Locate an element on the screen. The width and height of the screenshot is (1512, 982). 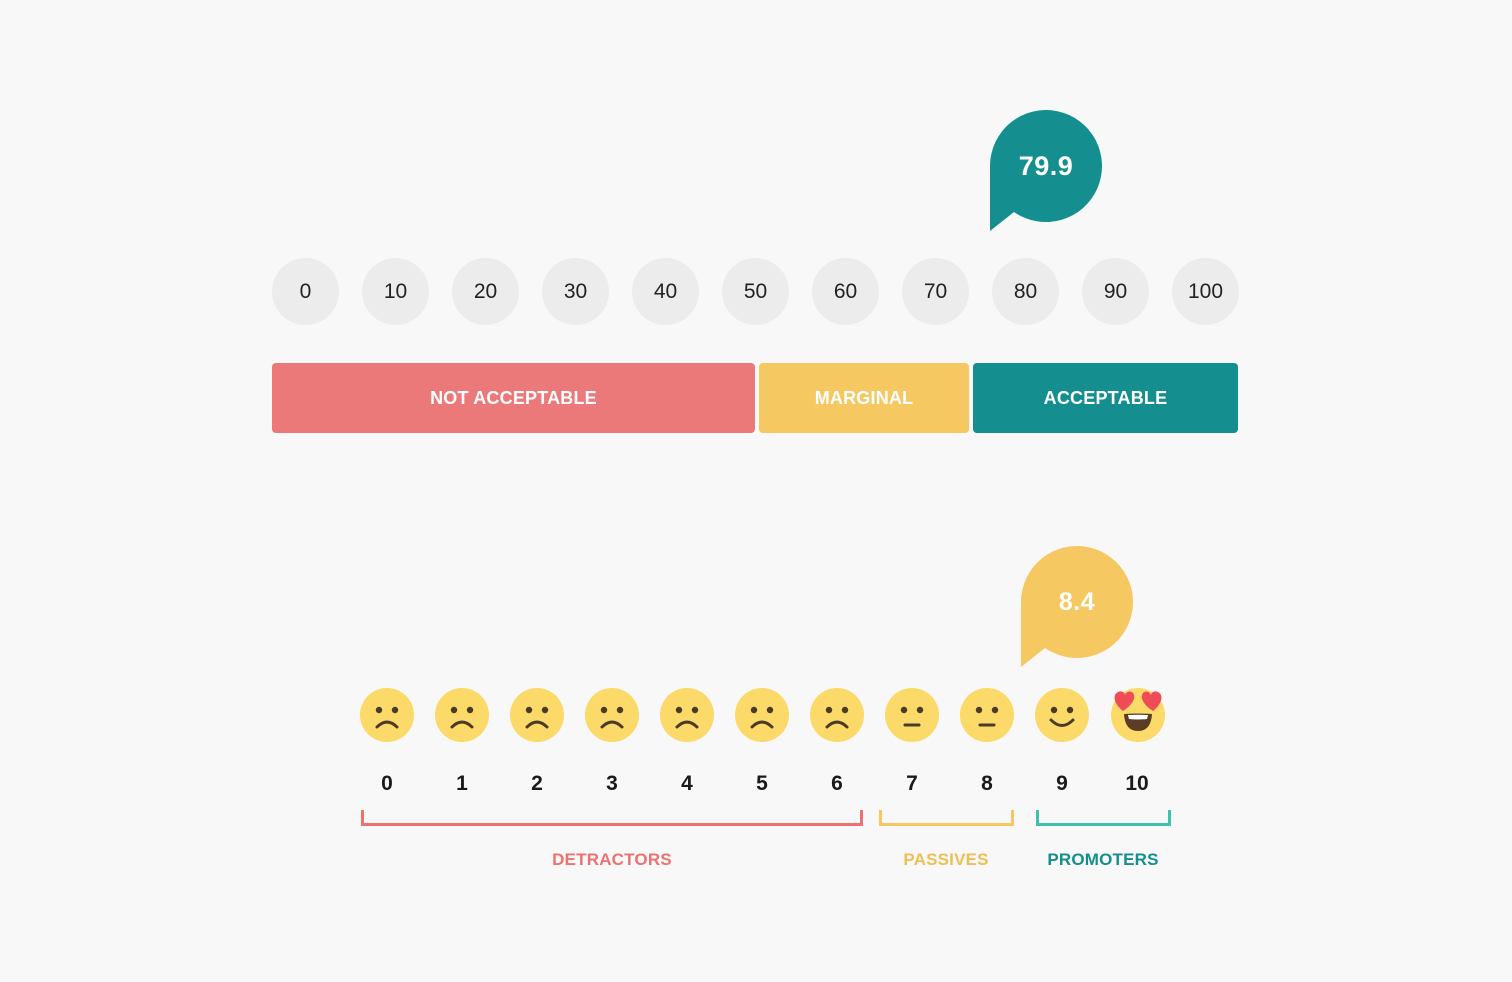
sus-score-bubble: 79.9 is located at coordinates (1046, 170).